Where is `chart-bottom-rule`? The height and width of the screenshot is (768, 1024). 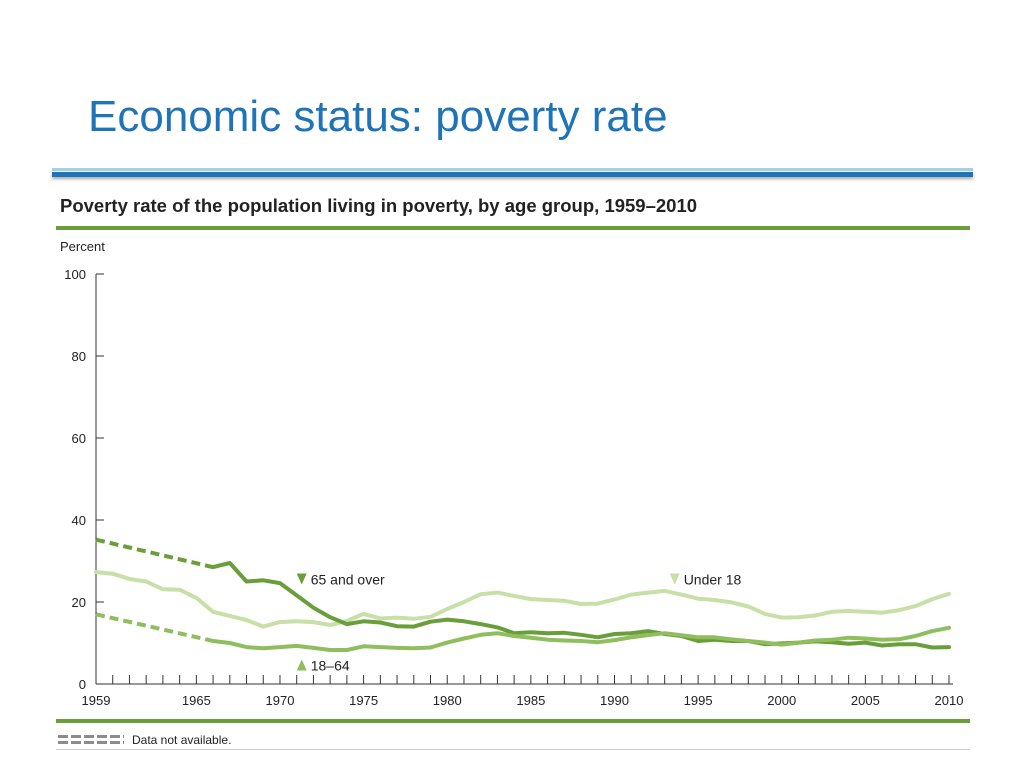 chart-bottom-rule is located at coordinates (513, 721).